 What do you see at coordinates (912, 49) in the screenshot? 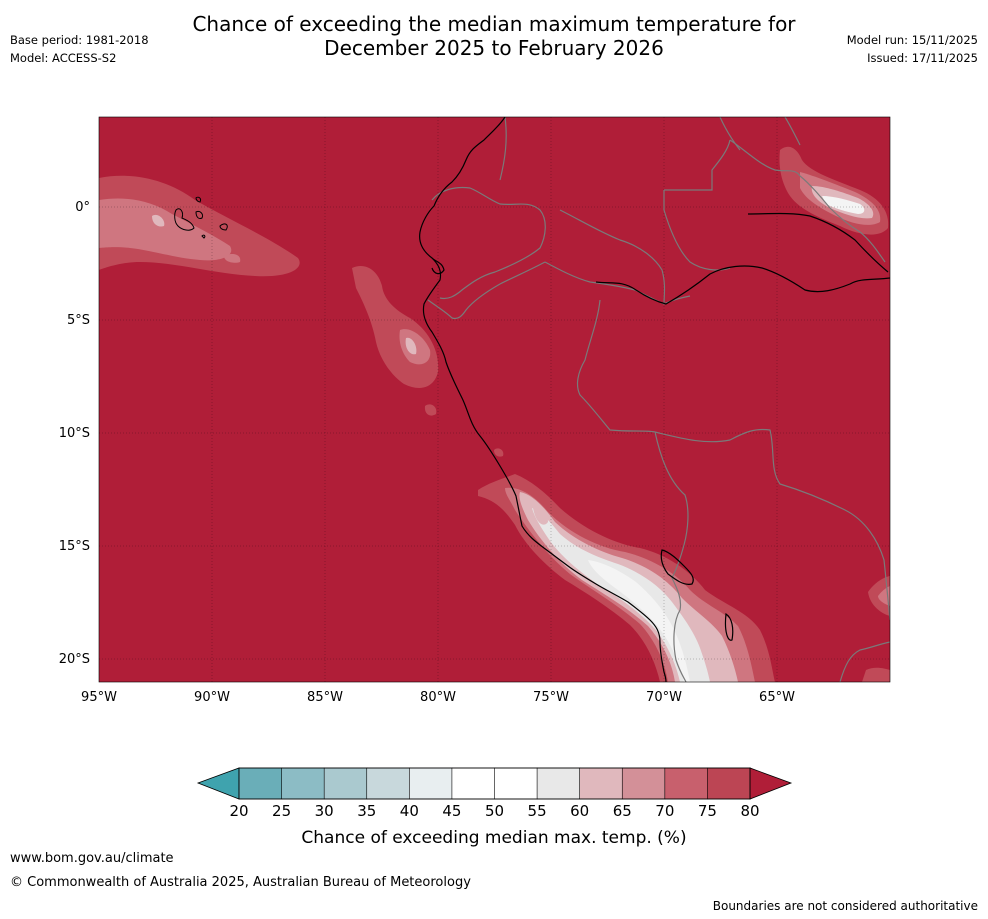
I see `meta-right: Model run: 15/11/2025 Issued: 17/11/2025` at bounding box center [912, 49].